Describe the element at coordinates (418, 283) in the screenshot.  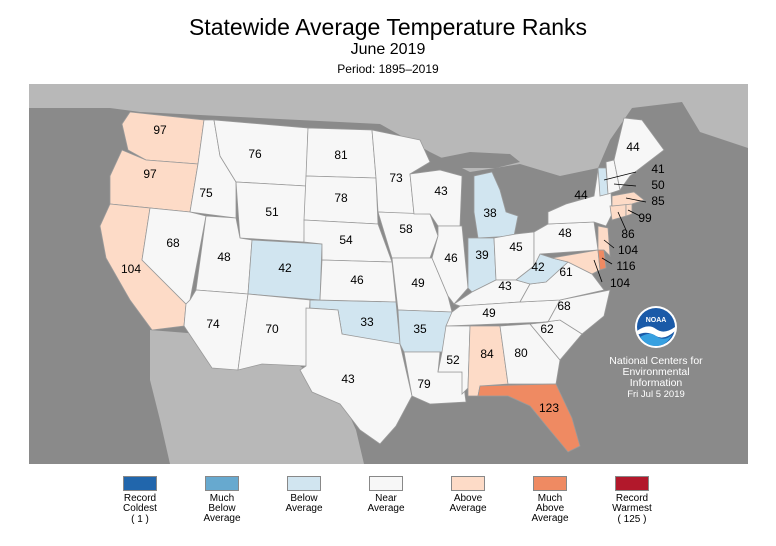
I see `rank-MO: 49` at that location.